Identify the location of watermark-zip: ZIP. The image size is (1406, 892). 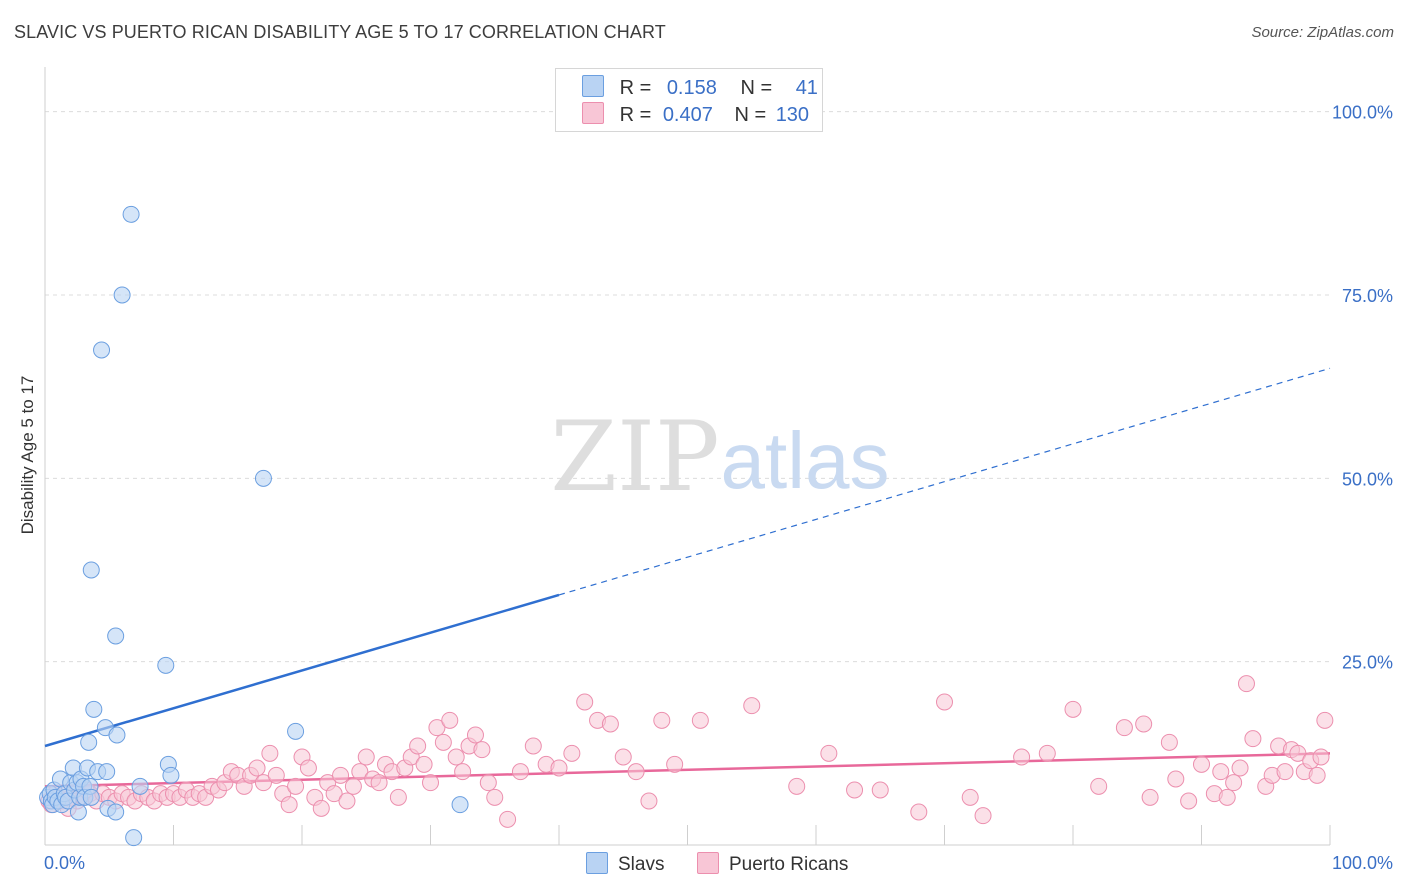
(634, 457).